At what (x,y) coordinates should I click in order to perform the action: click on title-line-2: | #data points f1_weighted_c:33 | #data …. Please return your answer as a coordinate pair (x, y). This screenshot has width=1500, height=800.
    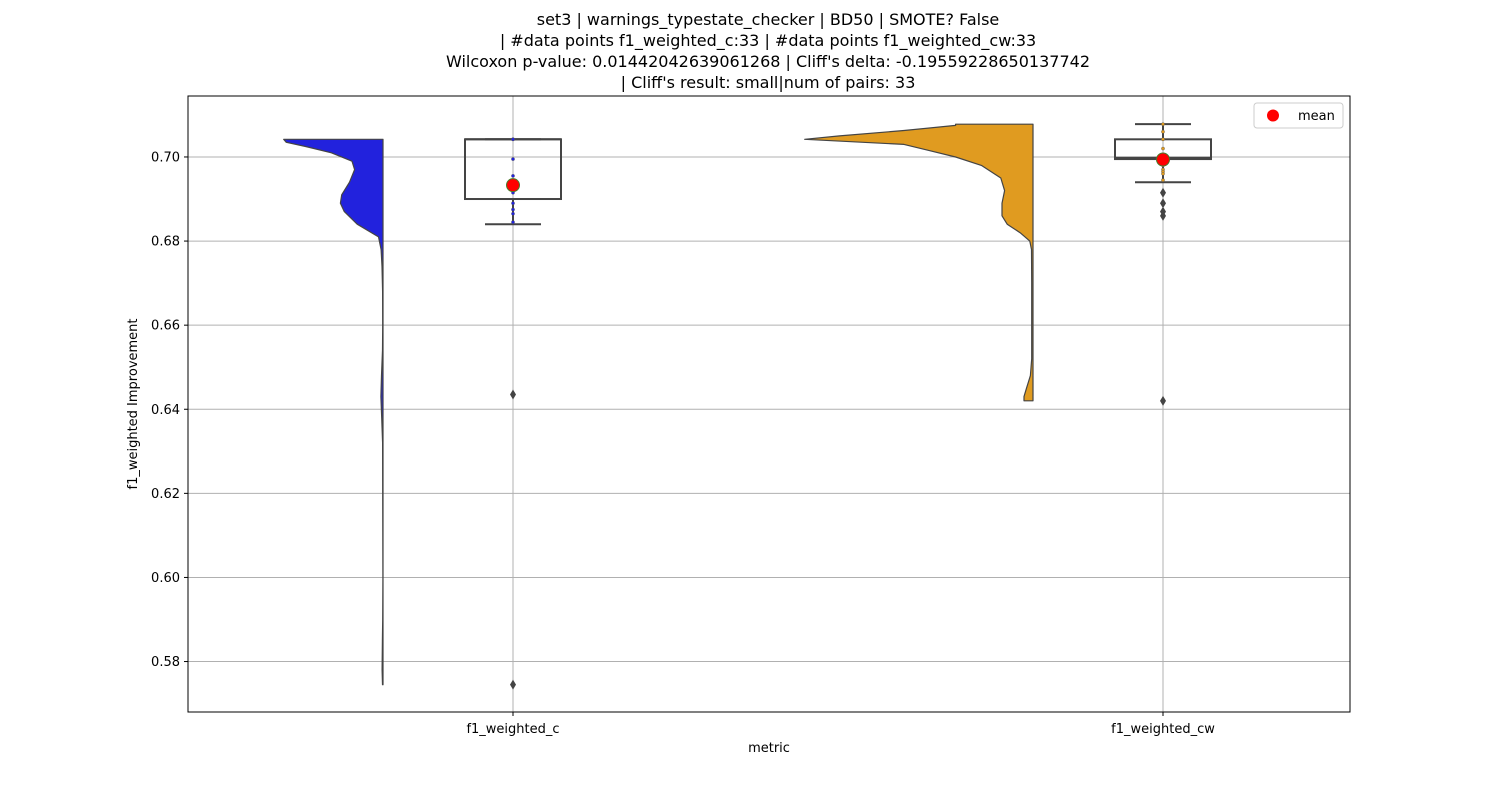
    Looking at the image, I should click on (768, 41).